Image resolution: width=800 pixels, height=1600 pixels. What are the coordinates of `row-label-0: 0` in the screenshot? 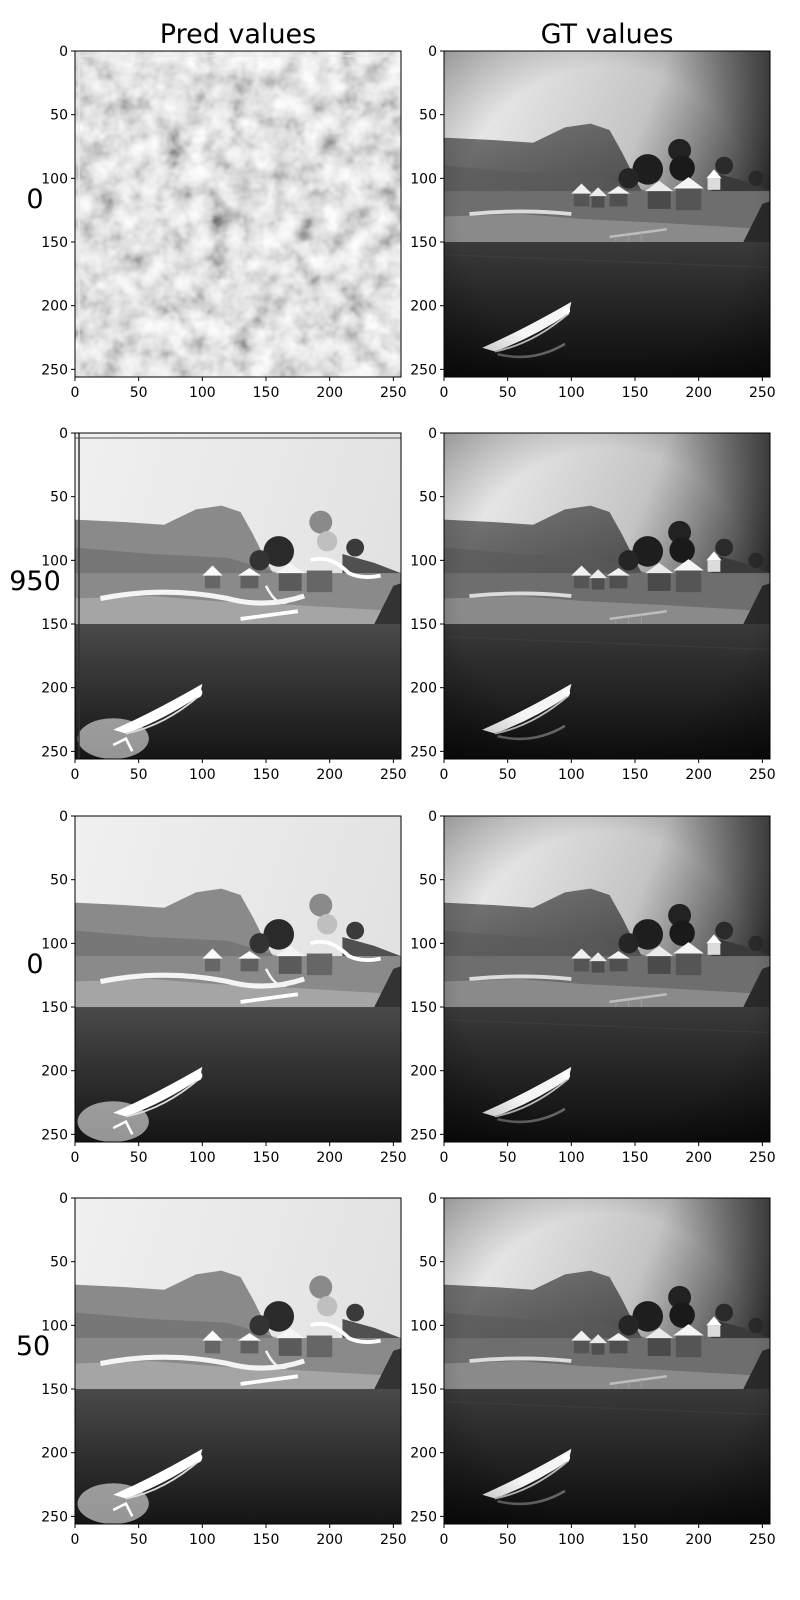 It's located at (34, 199).